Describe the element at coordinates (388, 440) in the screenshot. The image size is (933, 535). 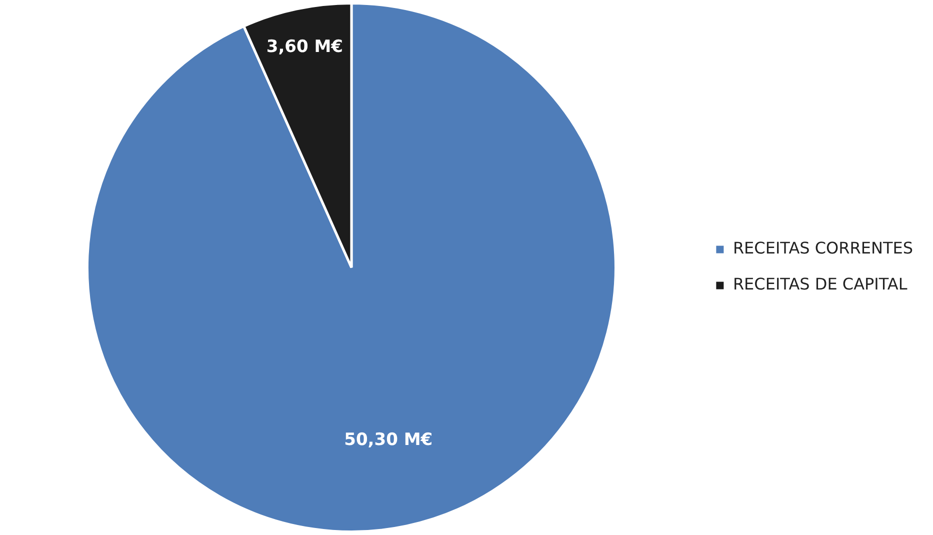
I see `data-label: 50,30 M€` at that location.